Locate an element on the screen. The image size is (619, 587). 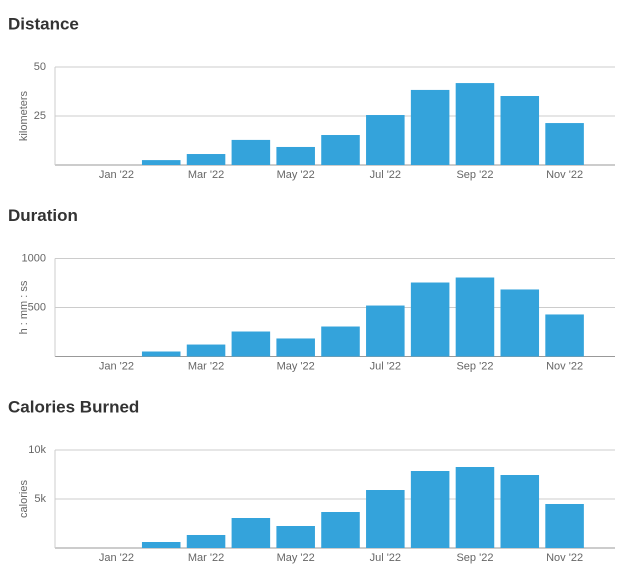
y-axis-label: h : mm : ss is located at coordinates (24, 307).